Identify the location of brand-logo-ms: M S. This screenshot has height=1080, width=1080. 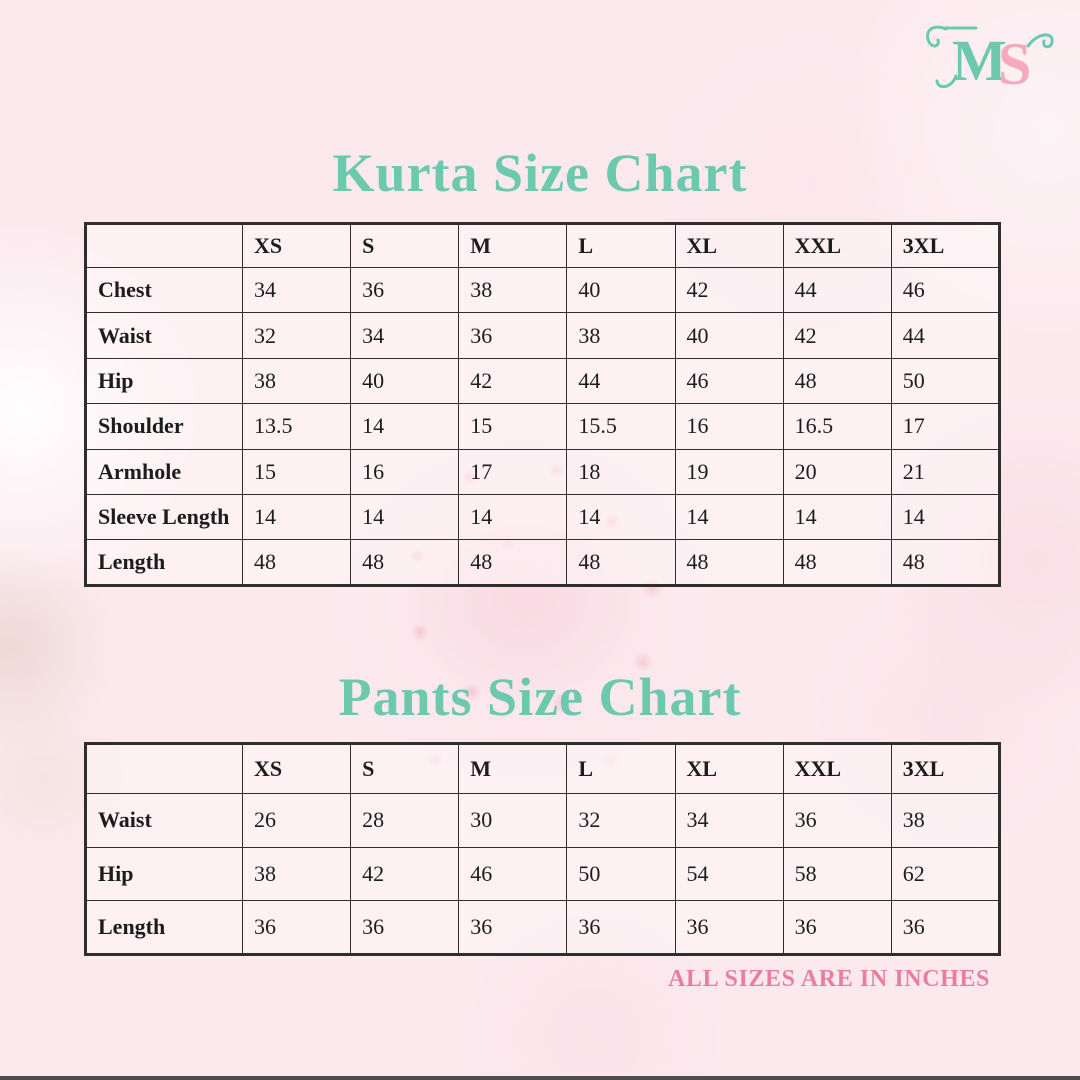
(992, 56).